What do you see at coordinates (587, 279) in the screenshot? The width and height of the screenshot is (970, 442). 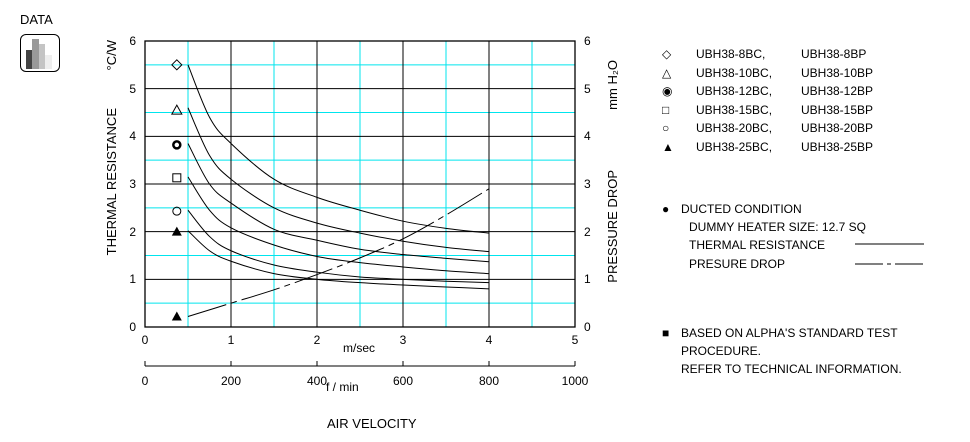 I see `y2-tick-label: 1` at bounding box center [587, 279].